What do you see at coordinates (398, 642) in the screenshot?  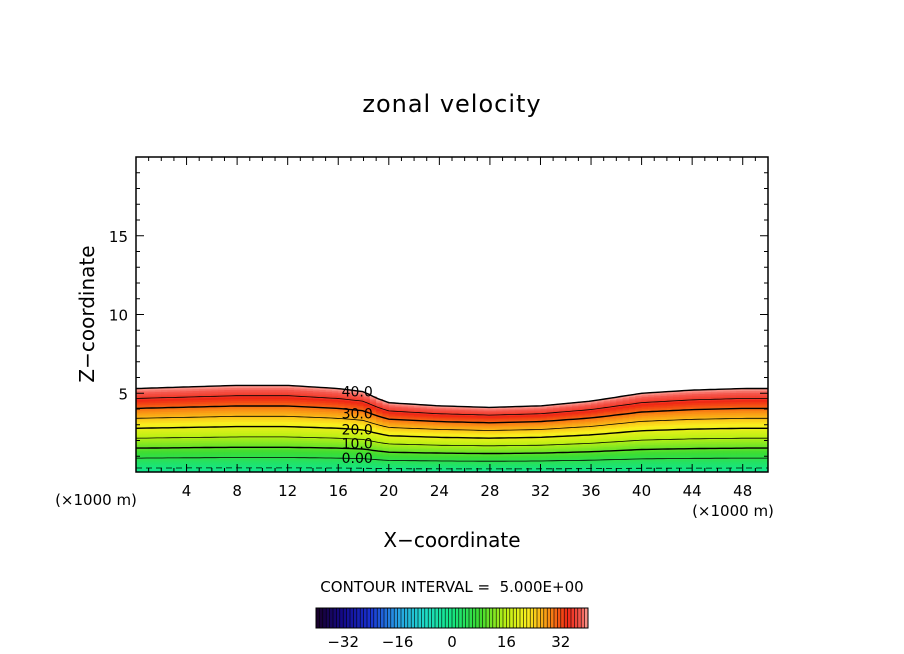 I see `colorbar-tick-label: −16` at bounding box center [398, 642].